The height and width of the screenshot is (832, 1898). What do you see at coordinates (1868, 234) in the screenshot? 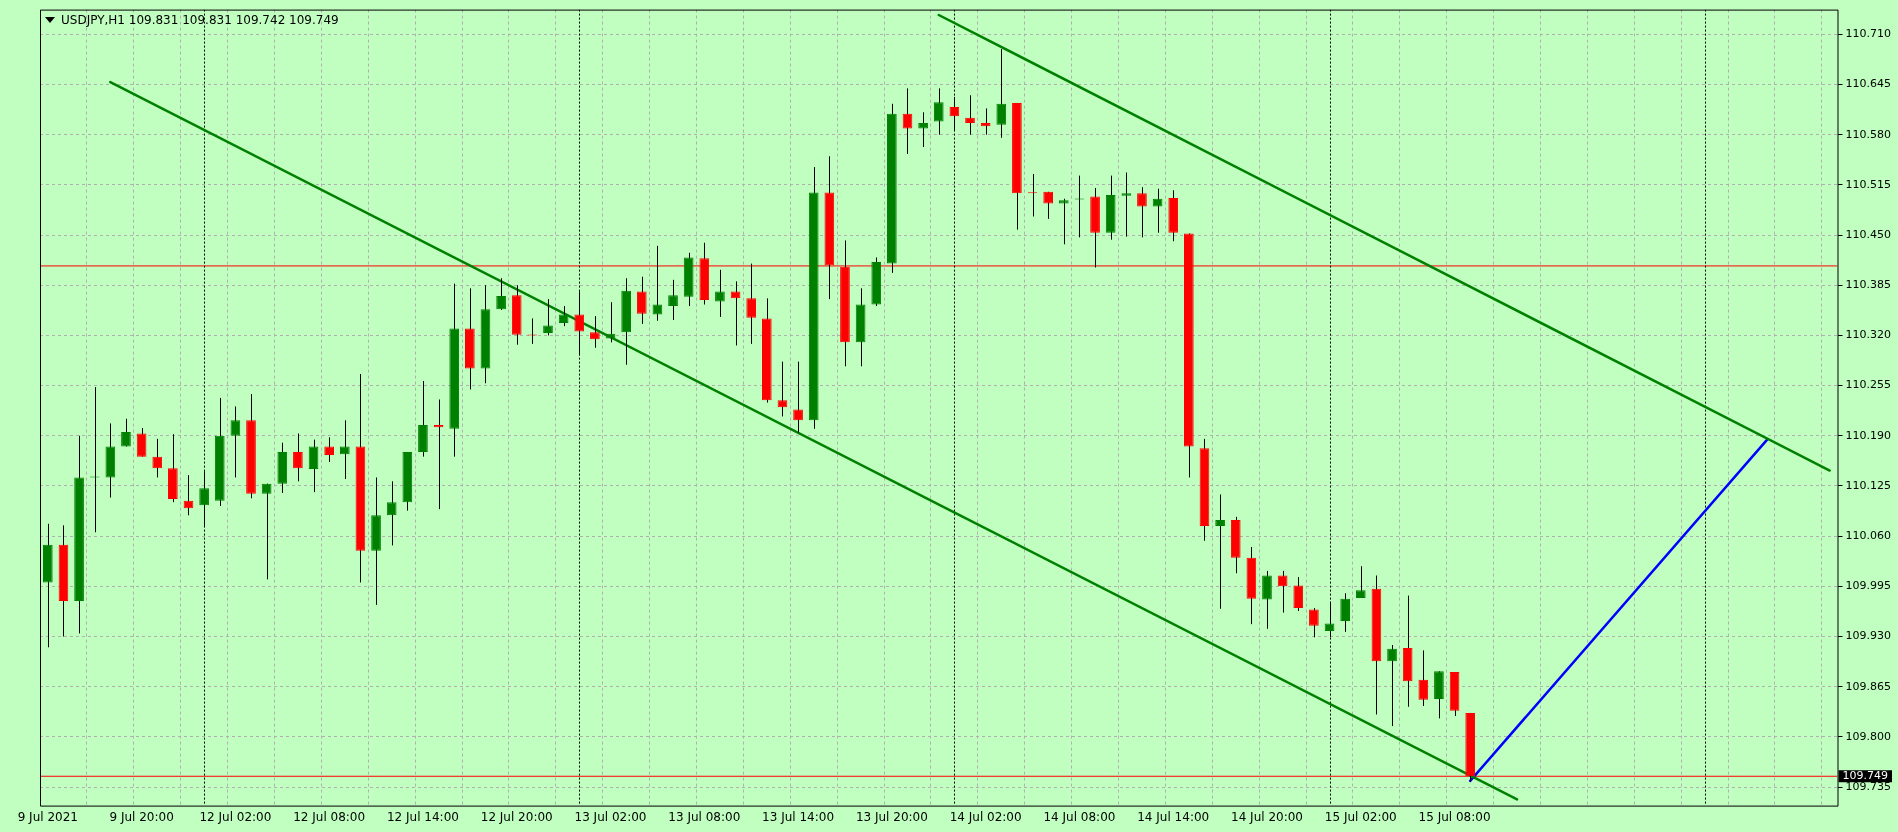
I see `y-tick-label: 110.450` at bounding box center [1868, 234].